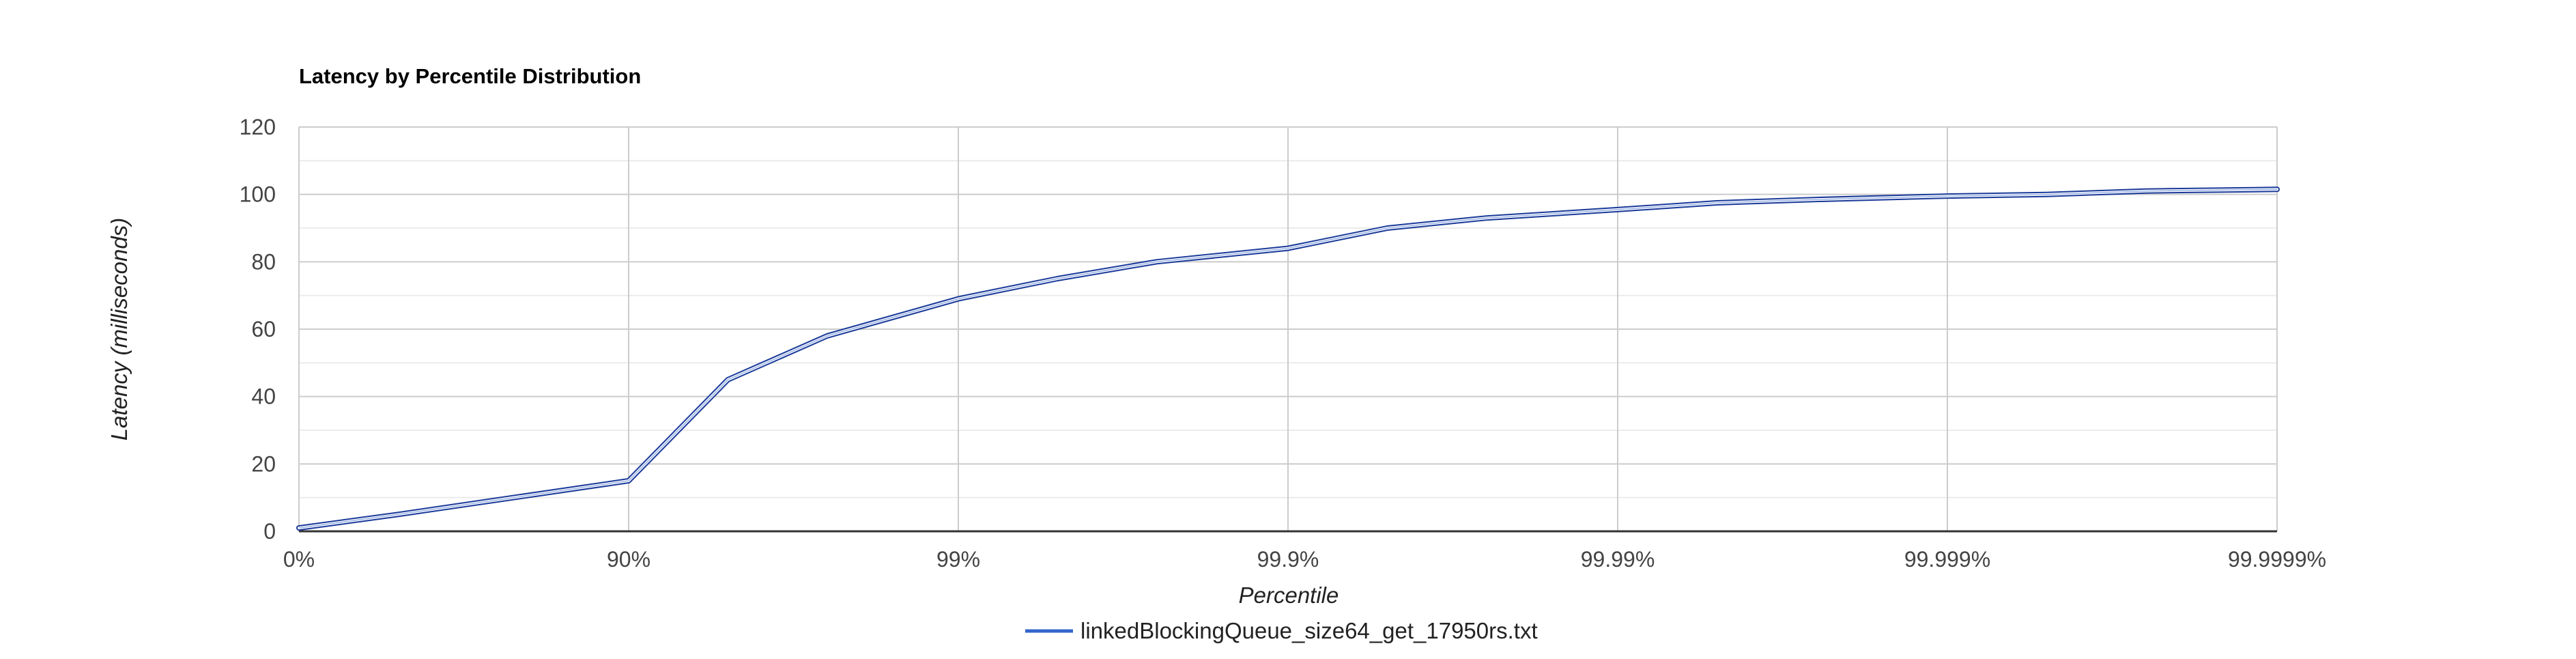 The width and height of the screenshot is (2576, 659). I want to click on y-tick-label: 40, so click(263, 397).